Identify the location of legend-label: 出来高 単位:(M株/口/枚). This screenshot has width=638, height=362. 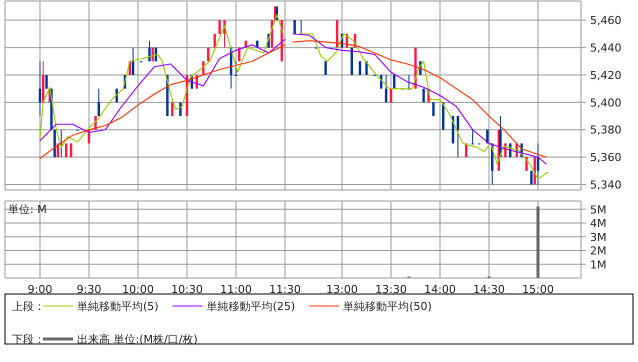
(137, 339).